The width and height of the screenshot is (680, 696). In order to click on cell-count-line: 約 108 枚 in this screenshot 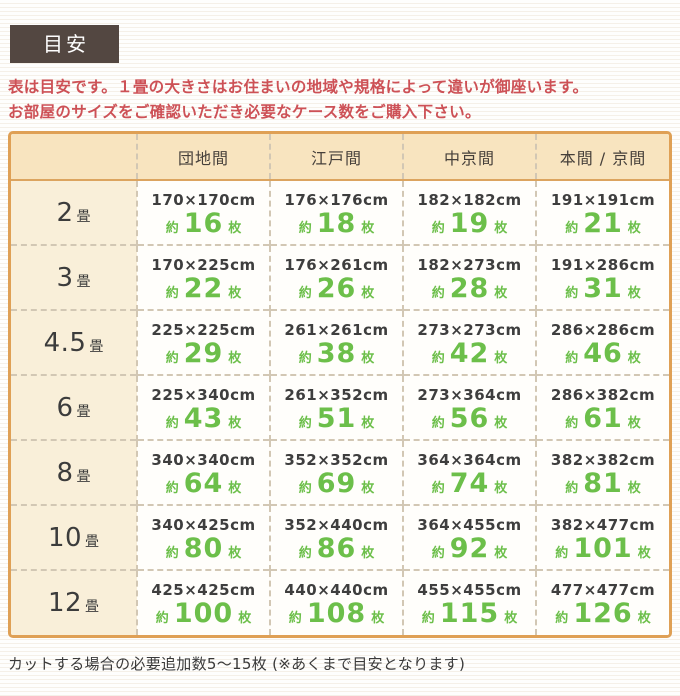, I will do `click(336, 613)`.